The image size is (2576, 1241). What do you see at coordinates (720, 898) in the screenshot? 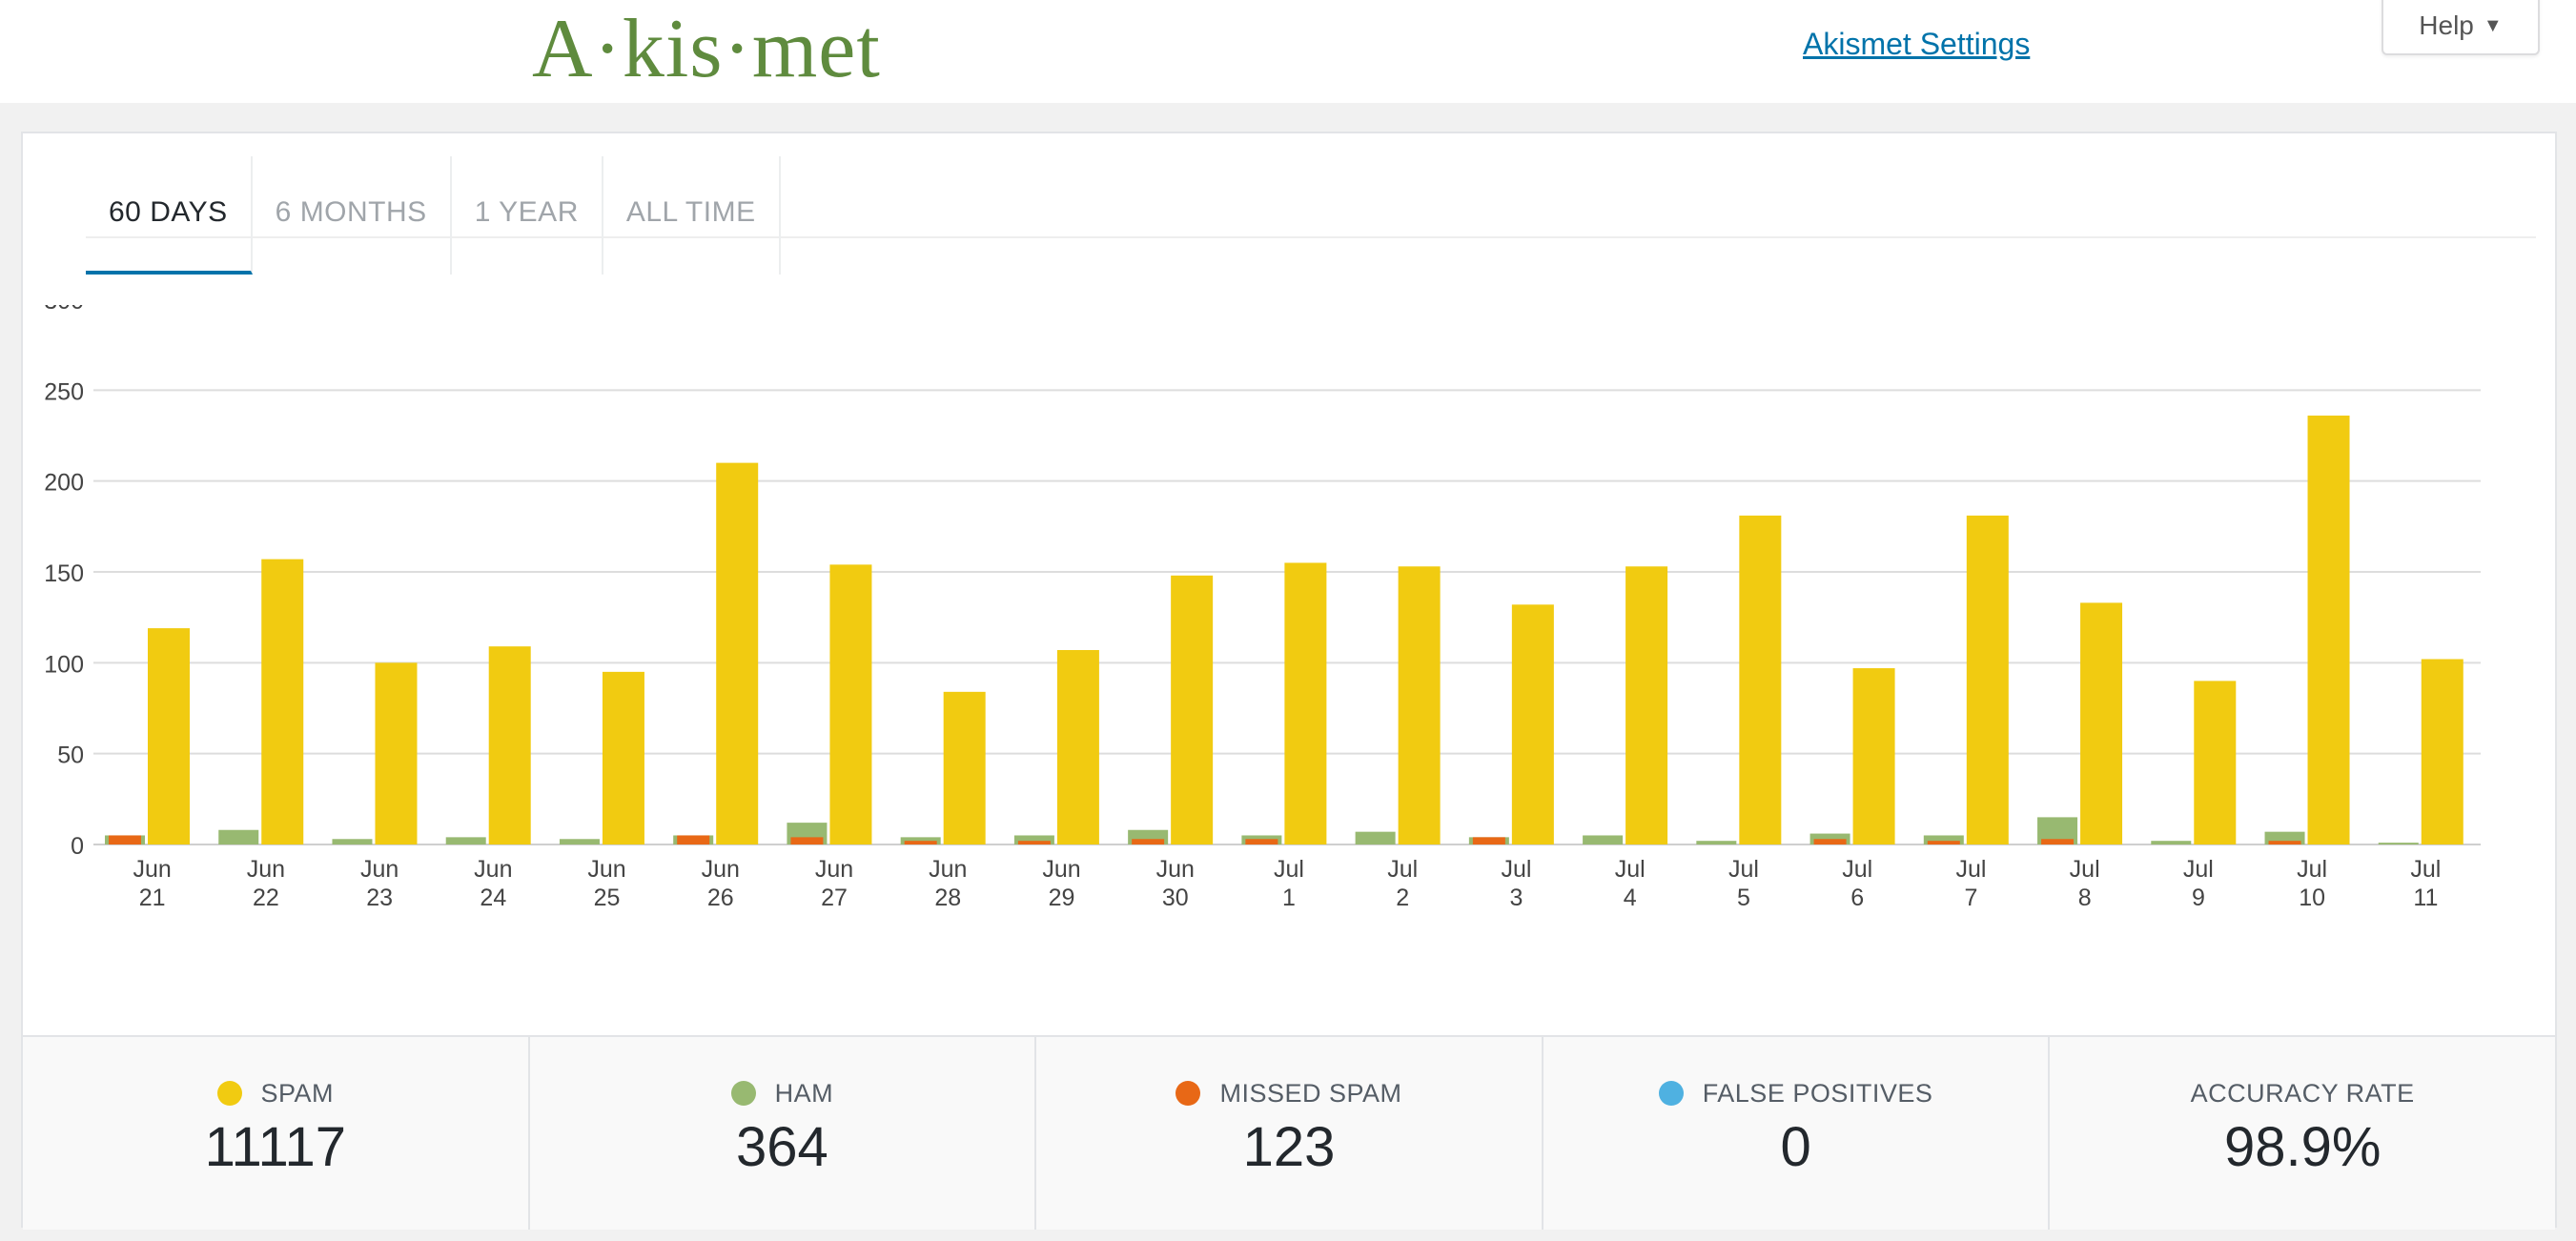
I see `x-tick-label: 26` at bounding box center [720, 898].